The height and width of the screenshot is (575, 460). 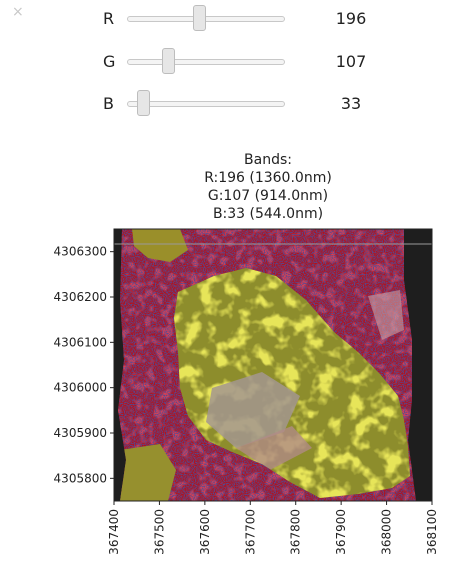 I want to click on slider-row-b: B 33, so click(x=230, y=103).